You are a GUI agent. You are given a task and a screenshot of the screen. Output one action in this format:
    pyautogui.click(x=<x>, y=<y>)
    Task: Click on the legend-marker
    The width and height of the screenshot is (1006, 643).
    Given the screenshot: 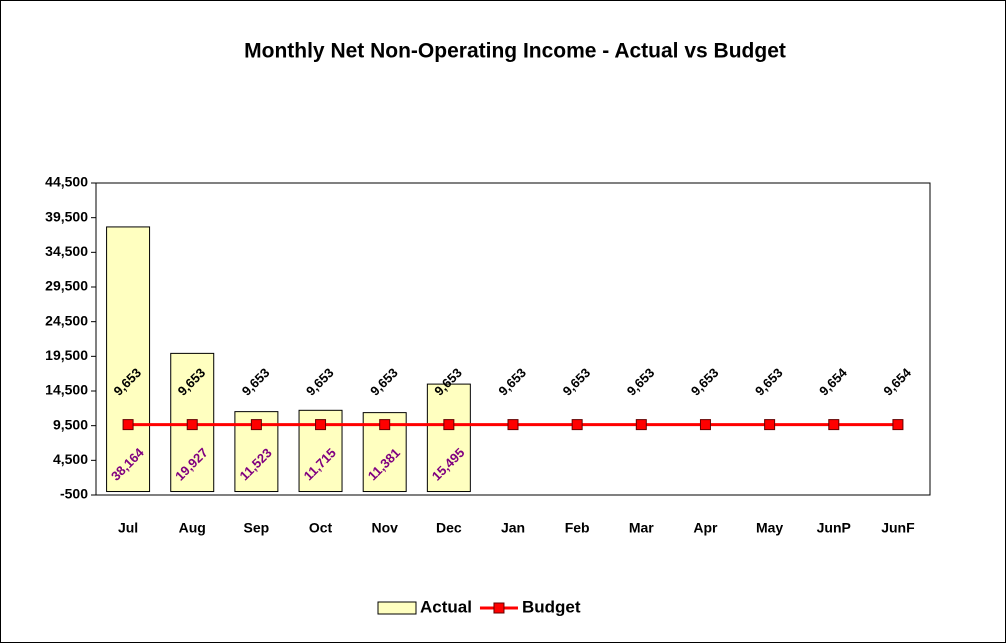 What is the action you would take?
    pyautogui.click(x=499, y=608)
    